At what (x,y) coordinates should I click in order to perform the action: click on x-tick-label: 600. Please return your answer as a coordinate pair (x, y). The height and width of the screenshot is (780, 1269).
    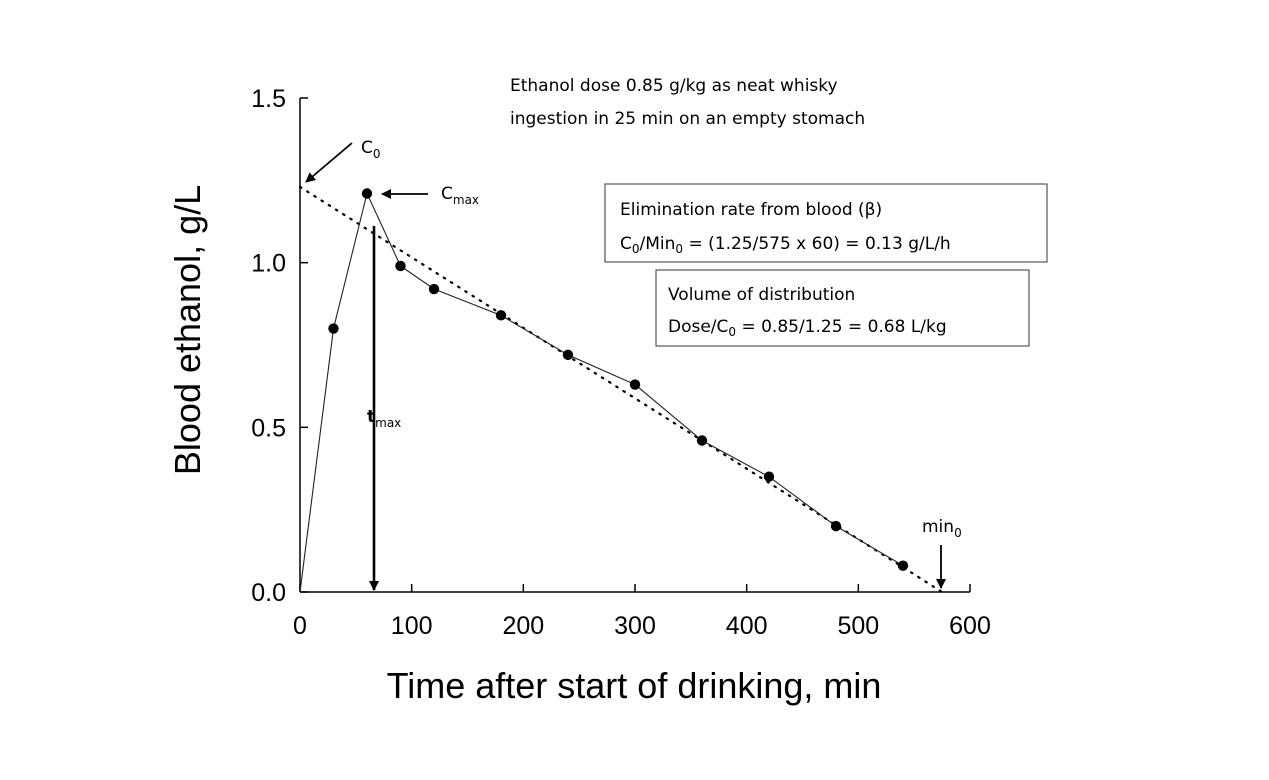
    Looking at the image, I should click on (970, 626).